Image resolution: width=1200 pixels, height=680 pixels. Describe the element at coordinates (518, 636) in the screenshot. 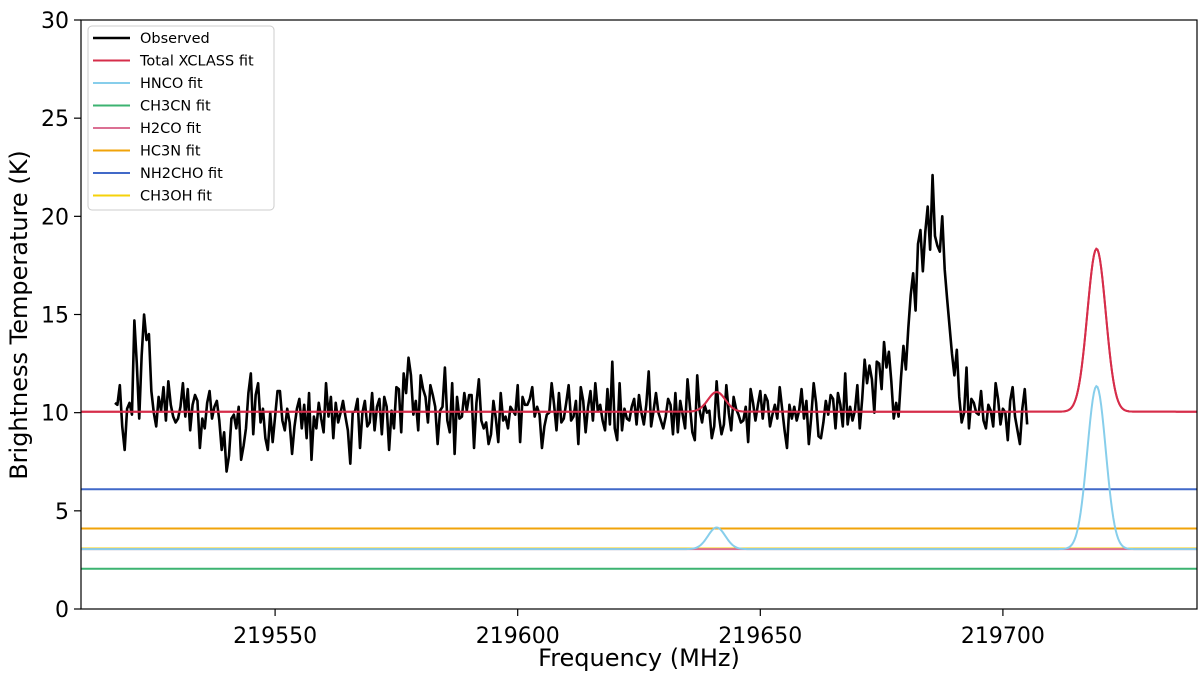

I see `x-tick-label: 219600` at that location.